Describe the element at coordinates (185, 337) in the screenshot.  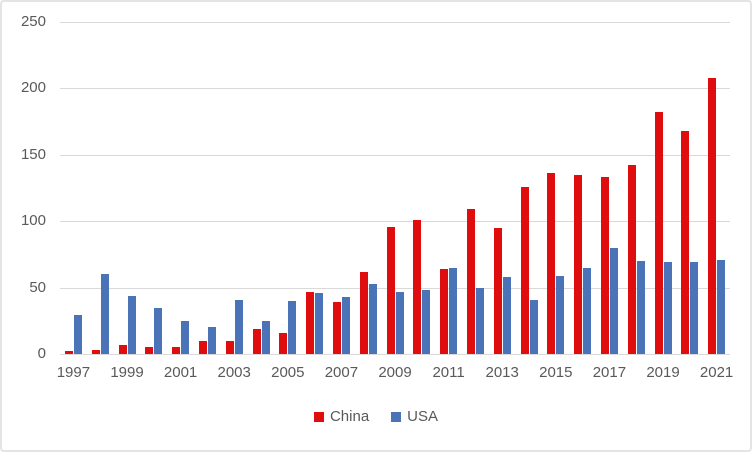
I see `bar-usa-2001` at that location.